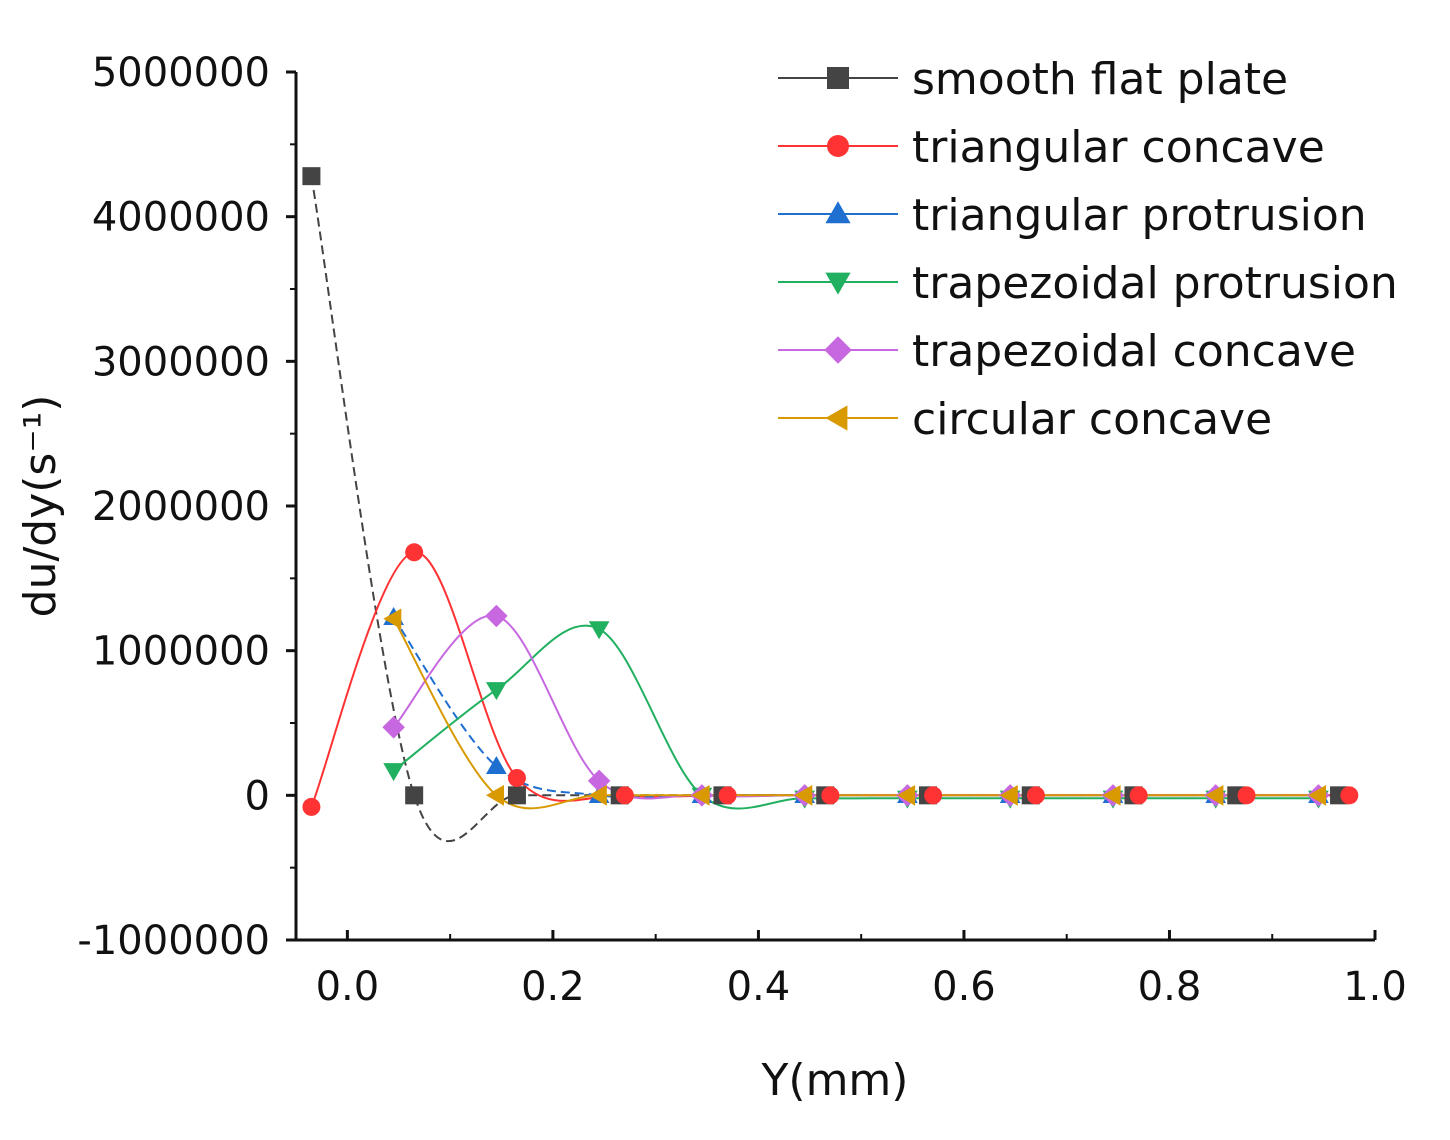 The width and height of the screenshot is (1450, 1140). I want to click on legend-item: triangular concave, so click(1051, 147).